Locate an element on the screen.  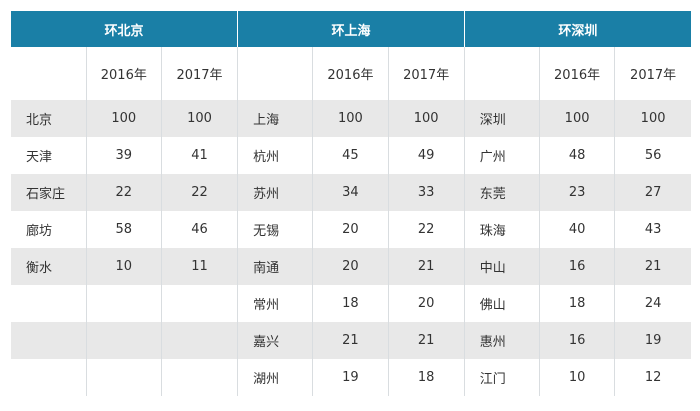
group-title-shenzhen: 环深圳 is located at coordinates (577, 29).